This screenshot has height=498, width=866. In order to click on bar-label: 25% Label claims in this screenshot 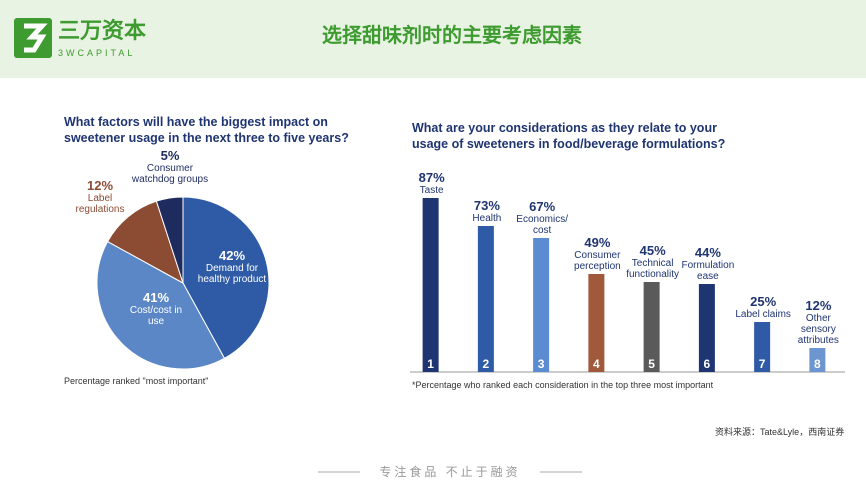, I will do `click(763, 307)`.